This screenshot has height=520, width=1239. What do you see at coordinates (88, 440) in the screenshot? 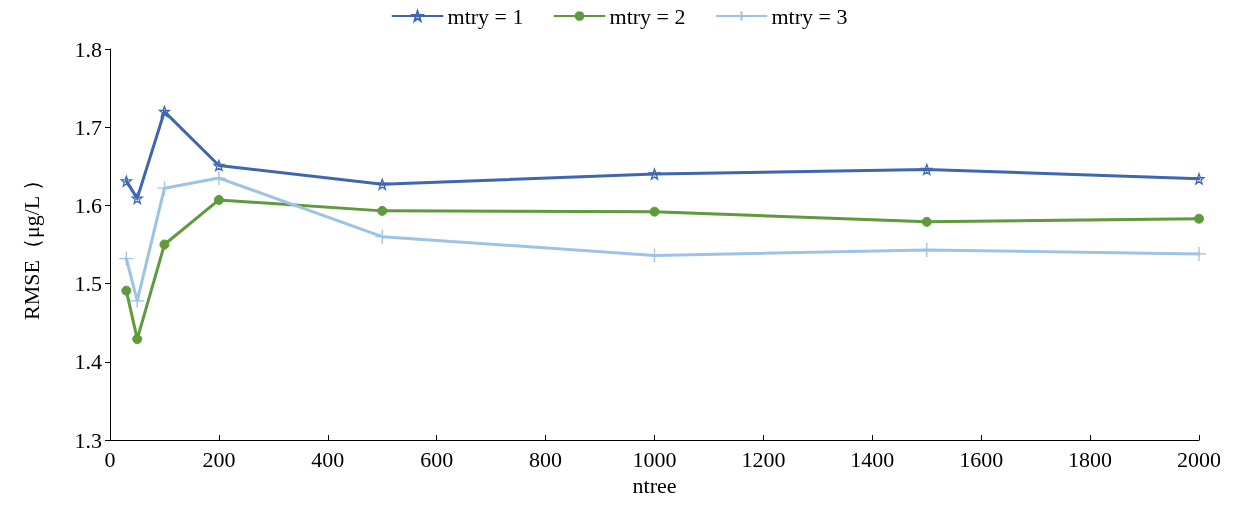
I see `y-tick-label: 1.3` at bounding box center [88, 440].